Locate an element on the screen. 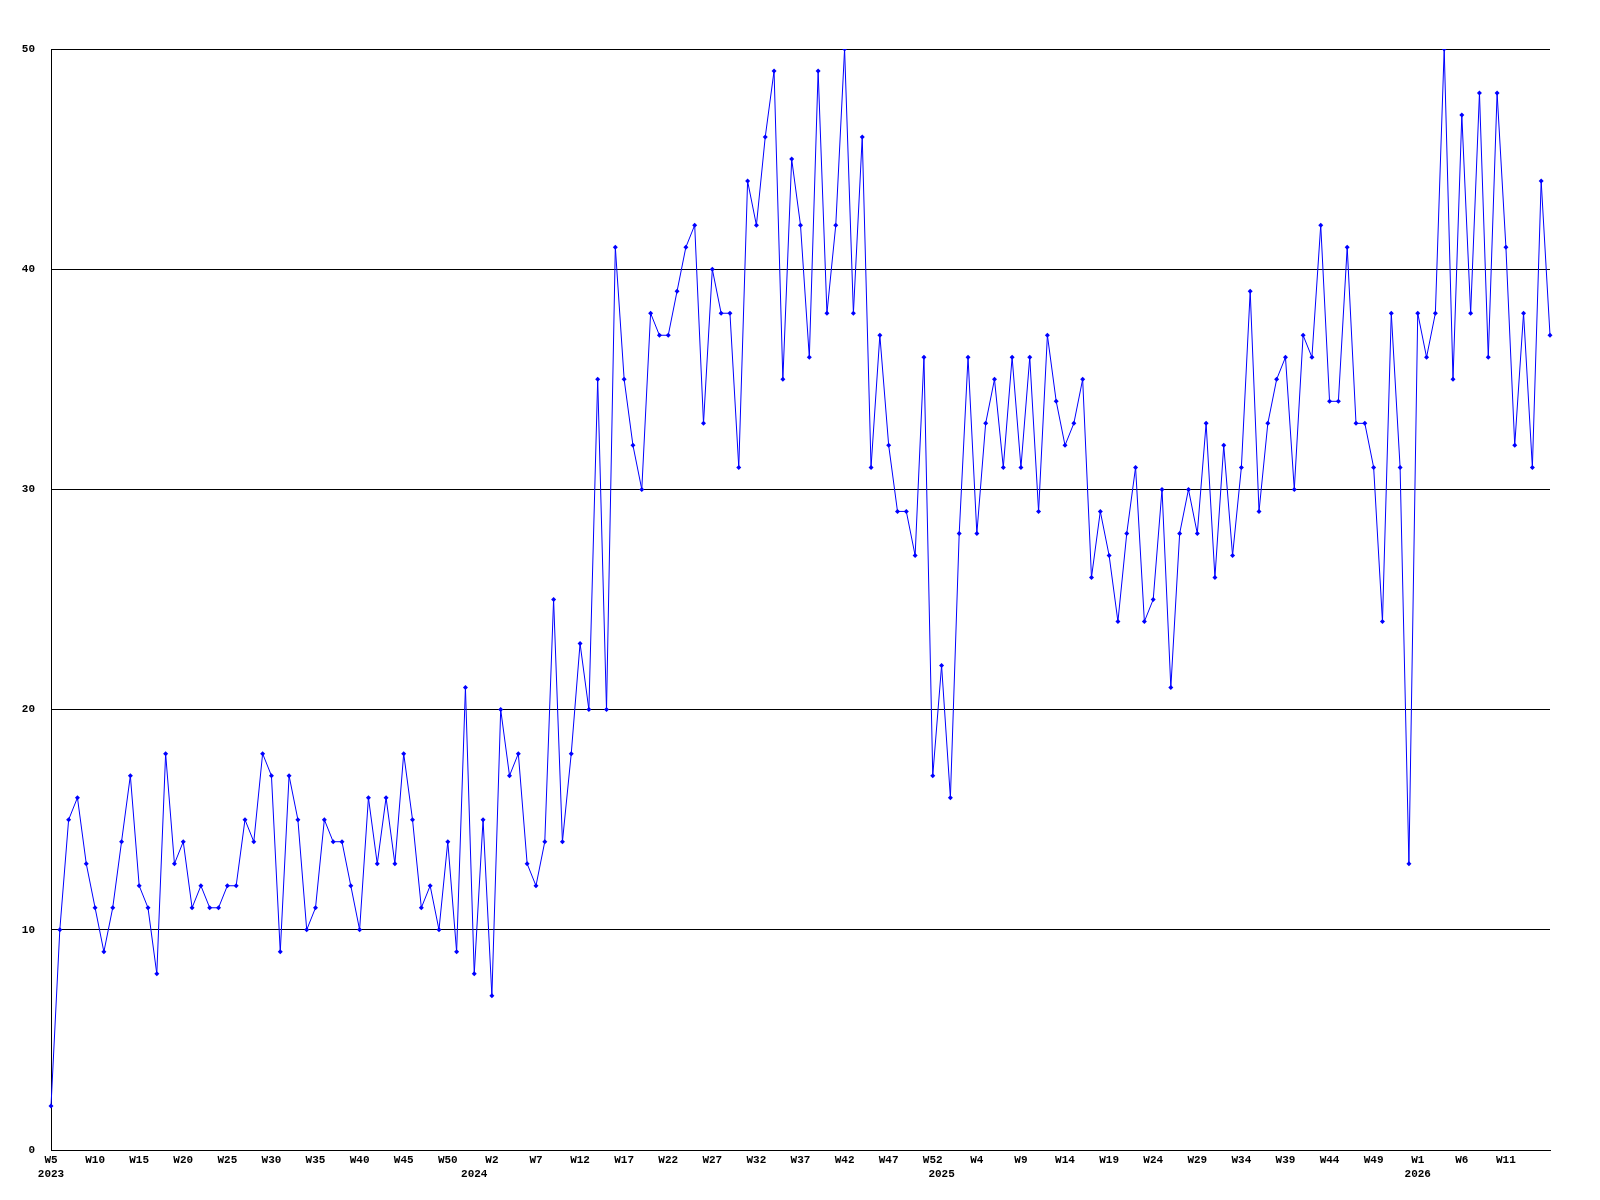 The width and height of the screenshot is (1600, 1200). x-tick-label: W37 is located at coordinates (800, 1160).